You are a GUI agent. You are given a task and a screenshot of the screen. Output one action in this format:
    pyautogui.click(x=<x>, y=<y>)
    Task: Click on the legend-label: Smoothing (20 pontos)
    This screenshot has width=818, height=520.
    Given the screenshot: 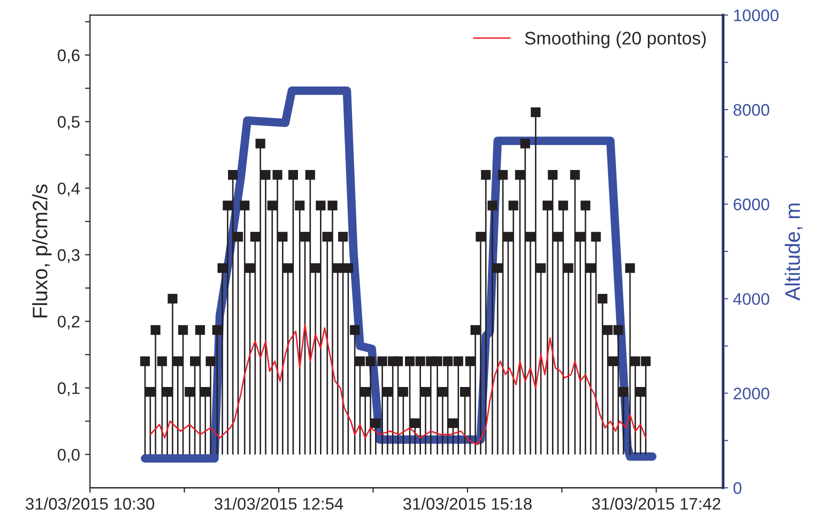 What is the action you would take?
    pyautogui.click(x=615, y=39)
    